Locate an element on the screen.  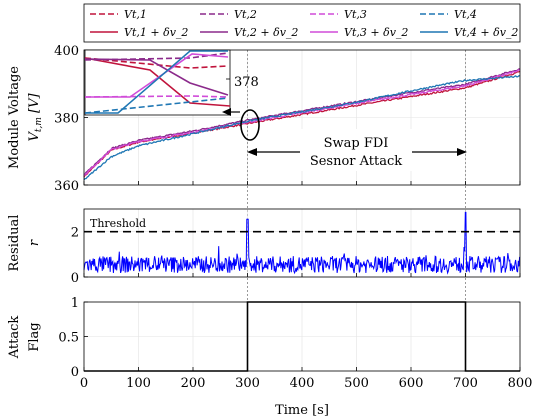
x-tick-label: 100 is located at coordinates (138, 383).